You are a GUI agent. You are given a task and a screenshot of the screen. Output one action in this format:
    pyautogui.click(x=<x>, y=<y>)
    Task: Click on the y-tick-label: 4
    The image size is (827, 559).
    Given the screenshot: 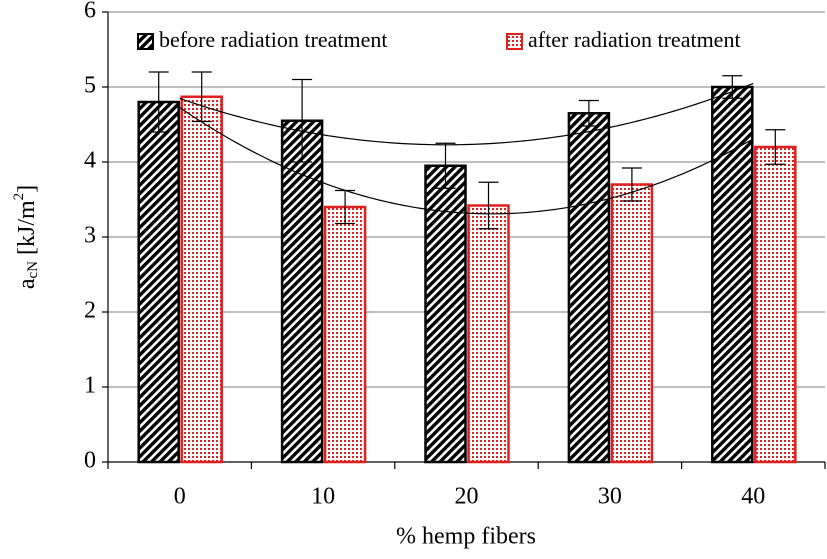 What is the action you would take?
    pyautogui.click(x=90, y=161)
    